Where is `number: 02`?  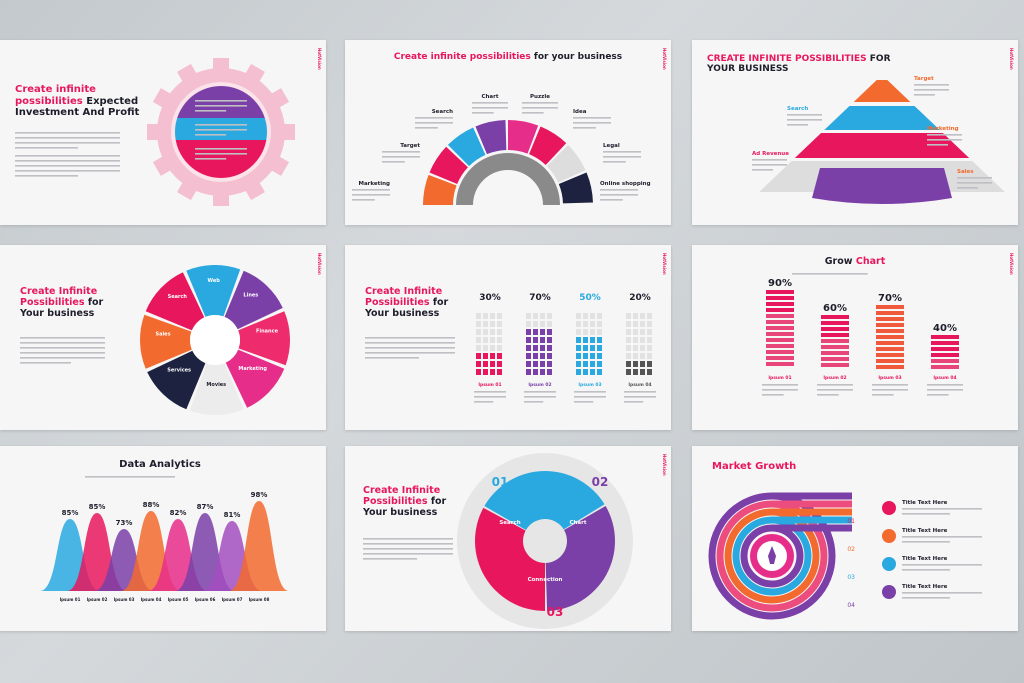
number: 02 is located at coordinates (851, 549).